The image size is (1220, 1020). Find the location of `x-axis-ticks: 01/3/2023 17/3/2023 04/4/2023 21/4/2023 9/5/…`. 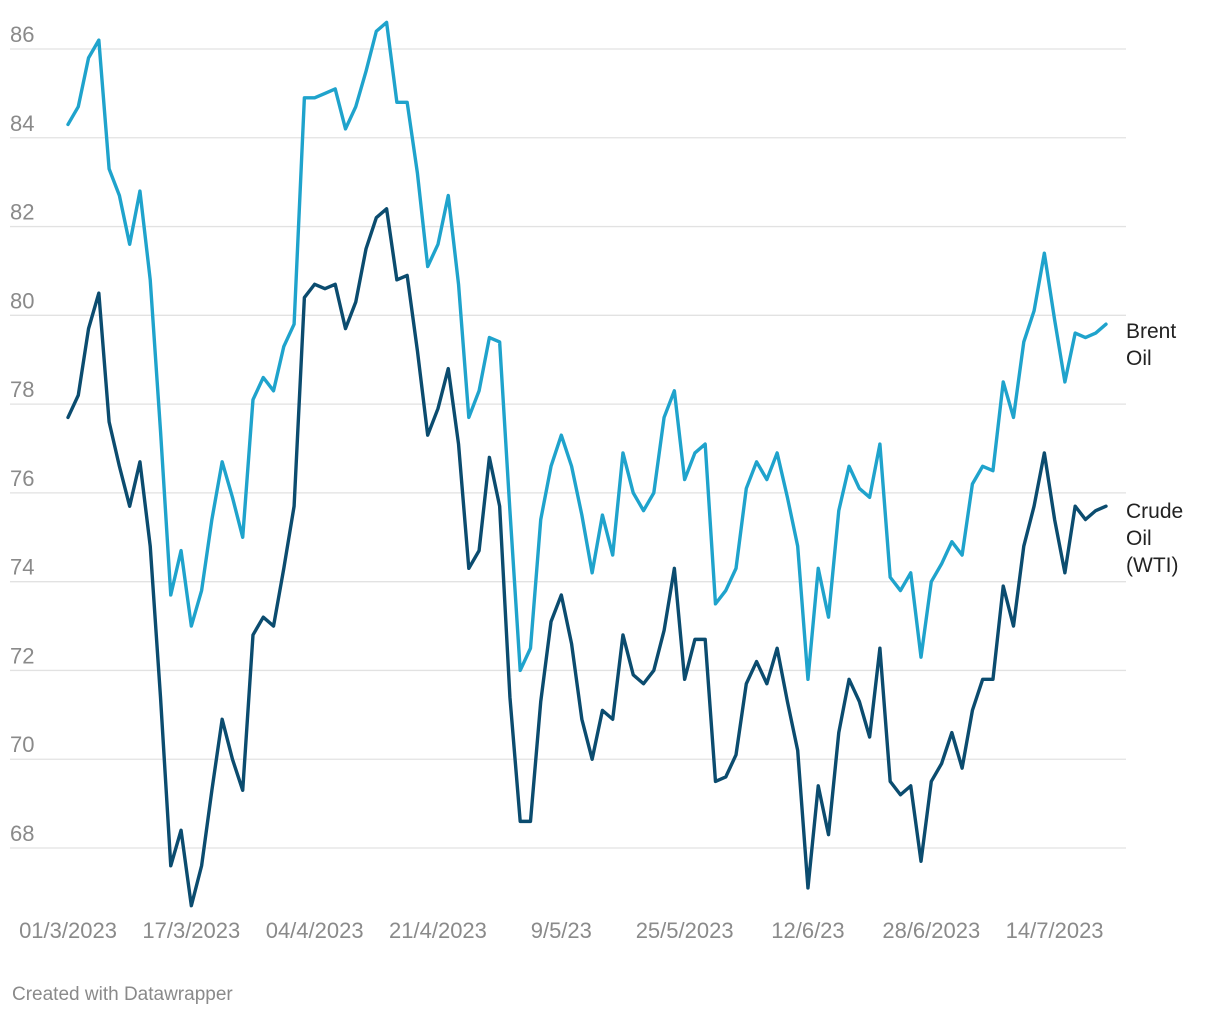

x-axis-ticks: 01/3/2023 17/3/2023 04/4/2023 21/4/2023 9/5/… is located at coordinates (561, 930).